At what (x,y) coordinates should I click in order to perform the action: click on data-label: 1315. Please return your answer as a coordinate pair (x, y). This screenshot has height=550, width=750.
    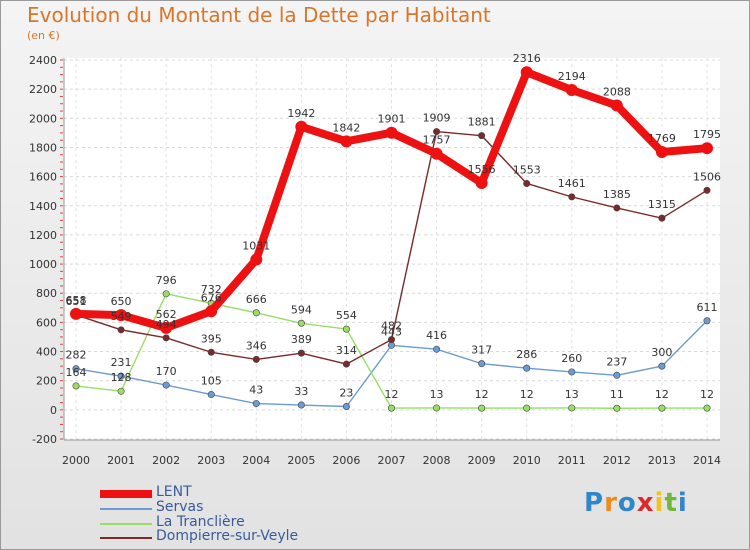
    Looking at the image, I should click on (662, 204).